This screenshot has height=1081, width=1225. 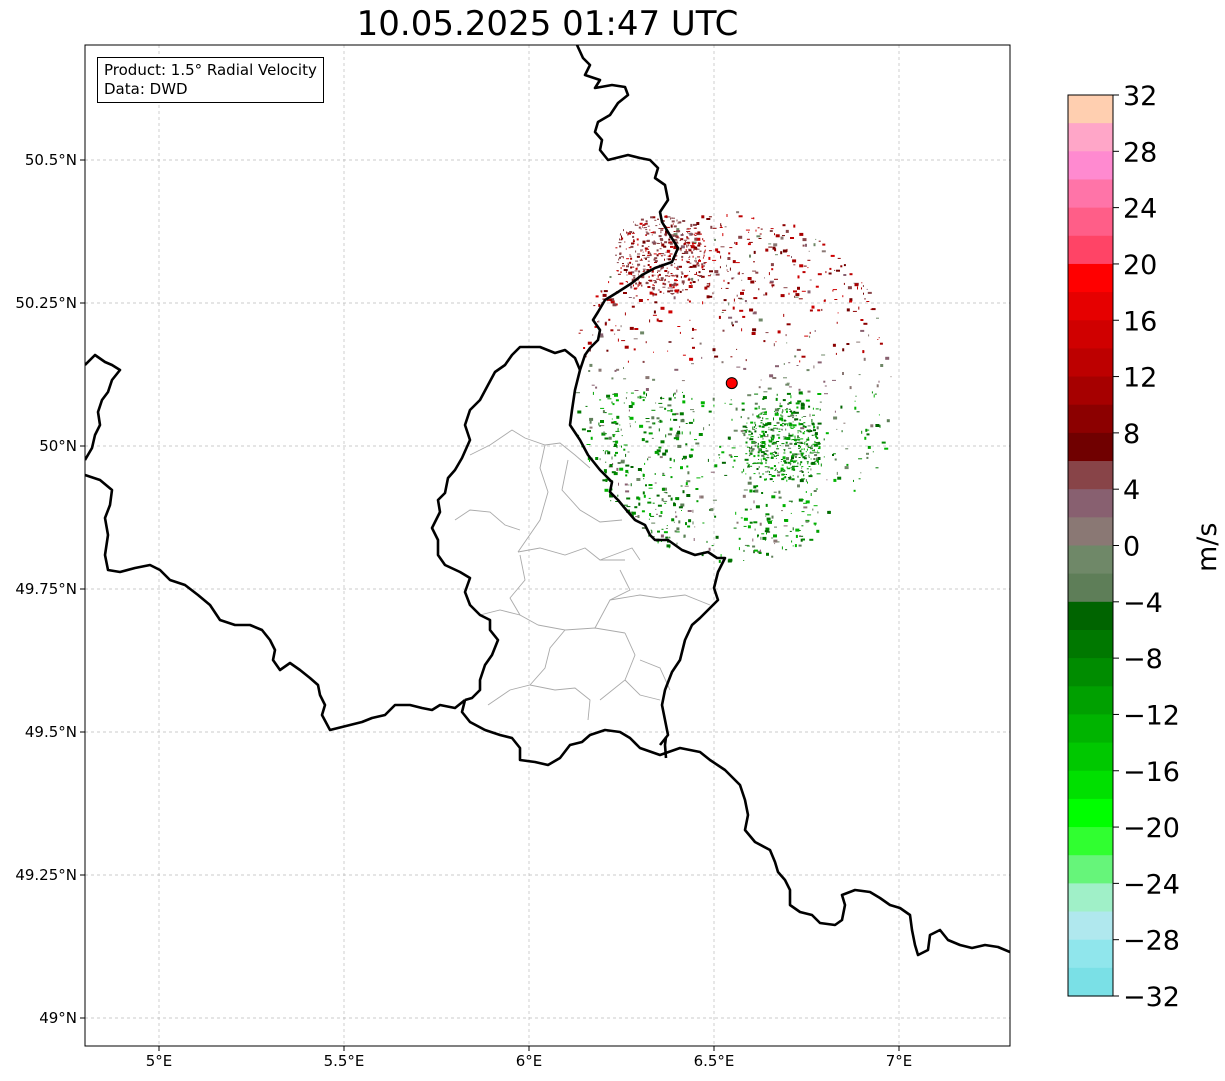 What do you see at coordinates (46, 303) in the screenshot?
I see `lat-tick-label: 50.25°N` at bounding box center [46, 303].